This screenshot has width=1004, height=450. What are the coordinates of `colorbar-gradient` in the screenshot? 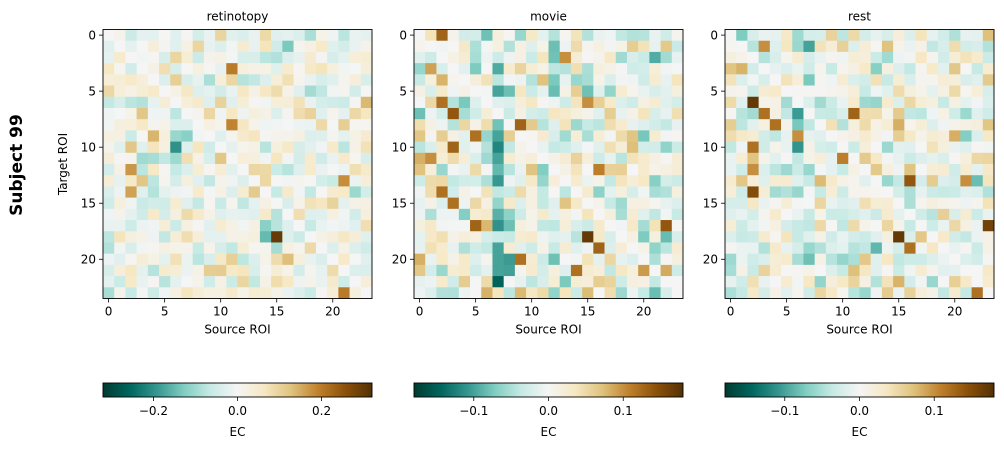 It's located at (859, 390).